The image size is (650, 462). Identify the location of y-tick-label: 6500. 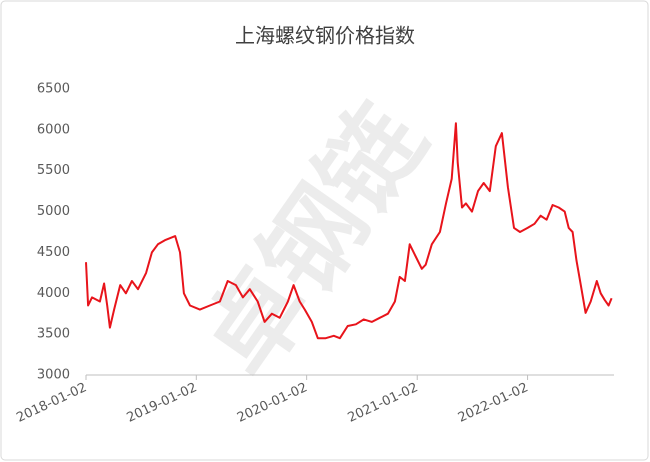
(53, 89).